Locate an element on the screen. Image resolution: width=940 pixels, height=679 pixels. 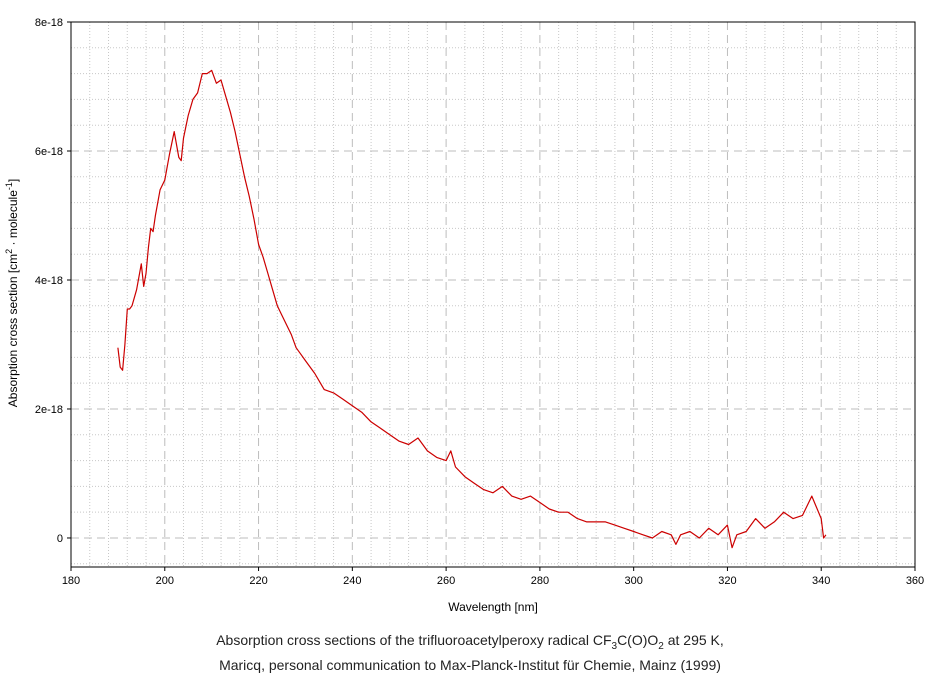
y-axis-title-mid: · molecule is located at coordinates (13, 219).